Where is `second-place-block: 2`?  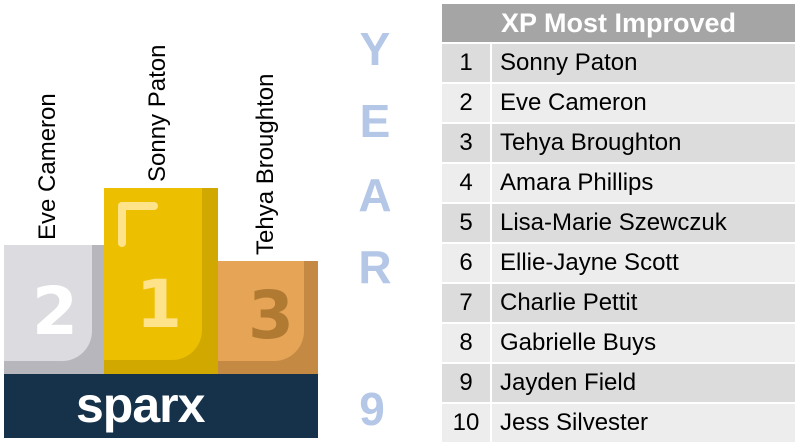 second-place-block: 2 is located at coordinates (54, 309).